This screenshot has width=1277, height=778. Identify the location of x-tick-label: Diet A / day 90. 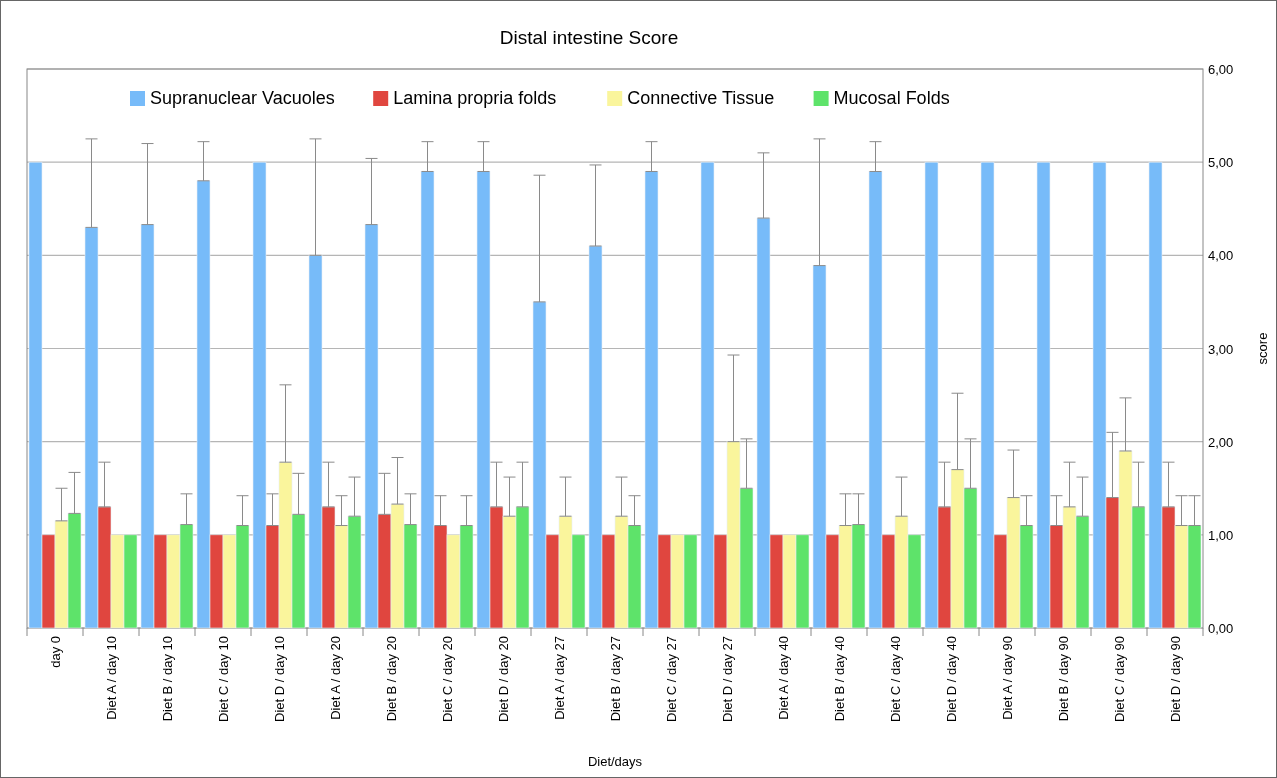
(1007, 678).